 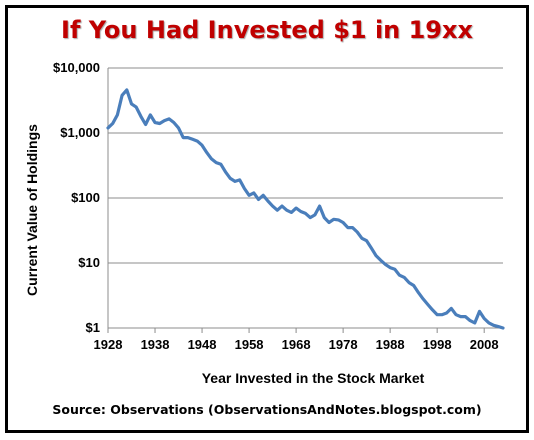 I want to click on y-tick-label: $10,000, so click(x=76, y=67).